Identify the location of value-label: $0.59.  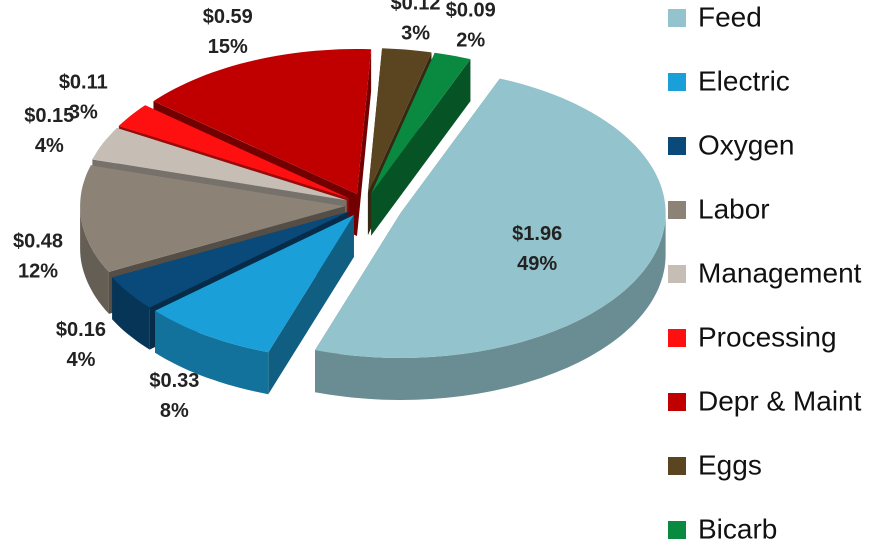
(228, 17).